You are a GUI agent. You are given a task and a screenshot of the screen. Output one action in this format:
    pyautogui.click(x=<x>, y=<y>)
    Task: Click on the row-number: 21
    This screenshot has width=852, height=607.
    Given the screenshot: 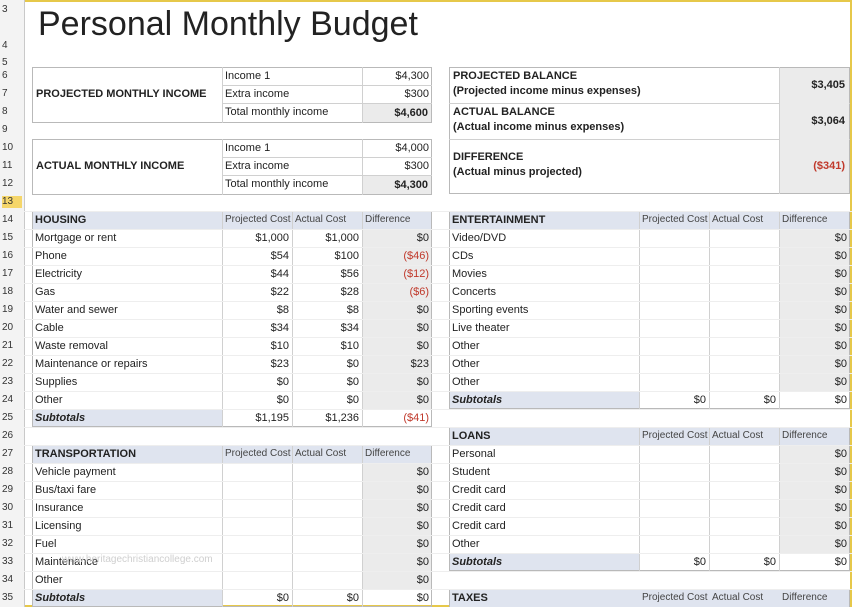 What is the action you would take?
    pyautogui.click(x=8, y=345)
    